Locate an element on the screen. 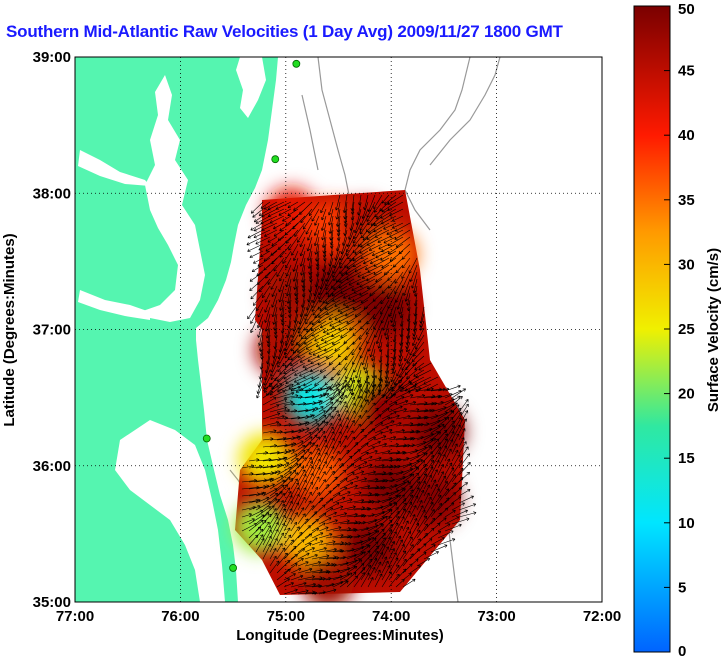 The height and width of the screenshot is (659, 724). colorbar-label: Surface Velocity (cm/s) is located at coordinates (713, 330).